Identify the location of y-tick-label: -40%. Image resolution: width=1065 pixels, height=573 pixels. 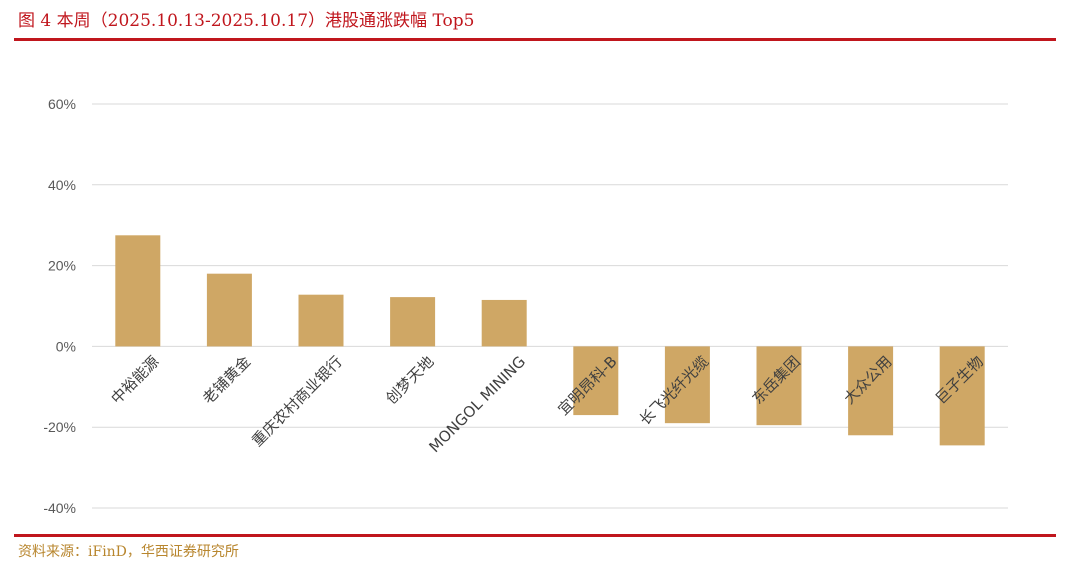
(59, 508).